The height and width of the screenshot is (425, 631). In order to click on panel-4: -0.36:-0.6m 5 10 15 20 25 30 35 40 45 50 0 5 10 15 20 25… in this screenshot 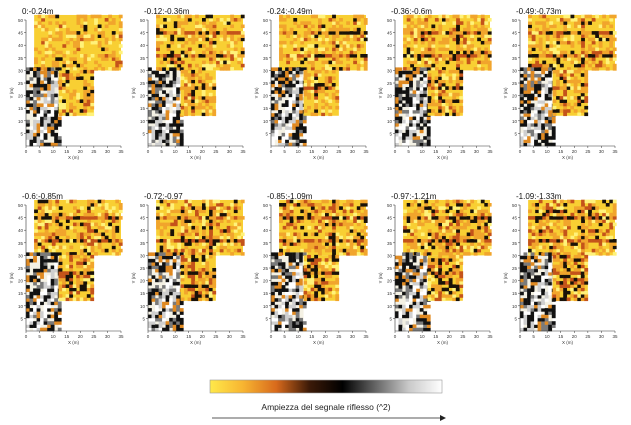, I will do `click(435, 83)`.